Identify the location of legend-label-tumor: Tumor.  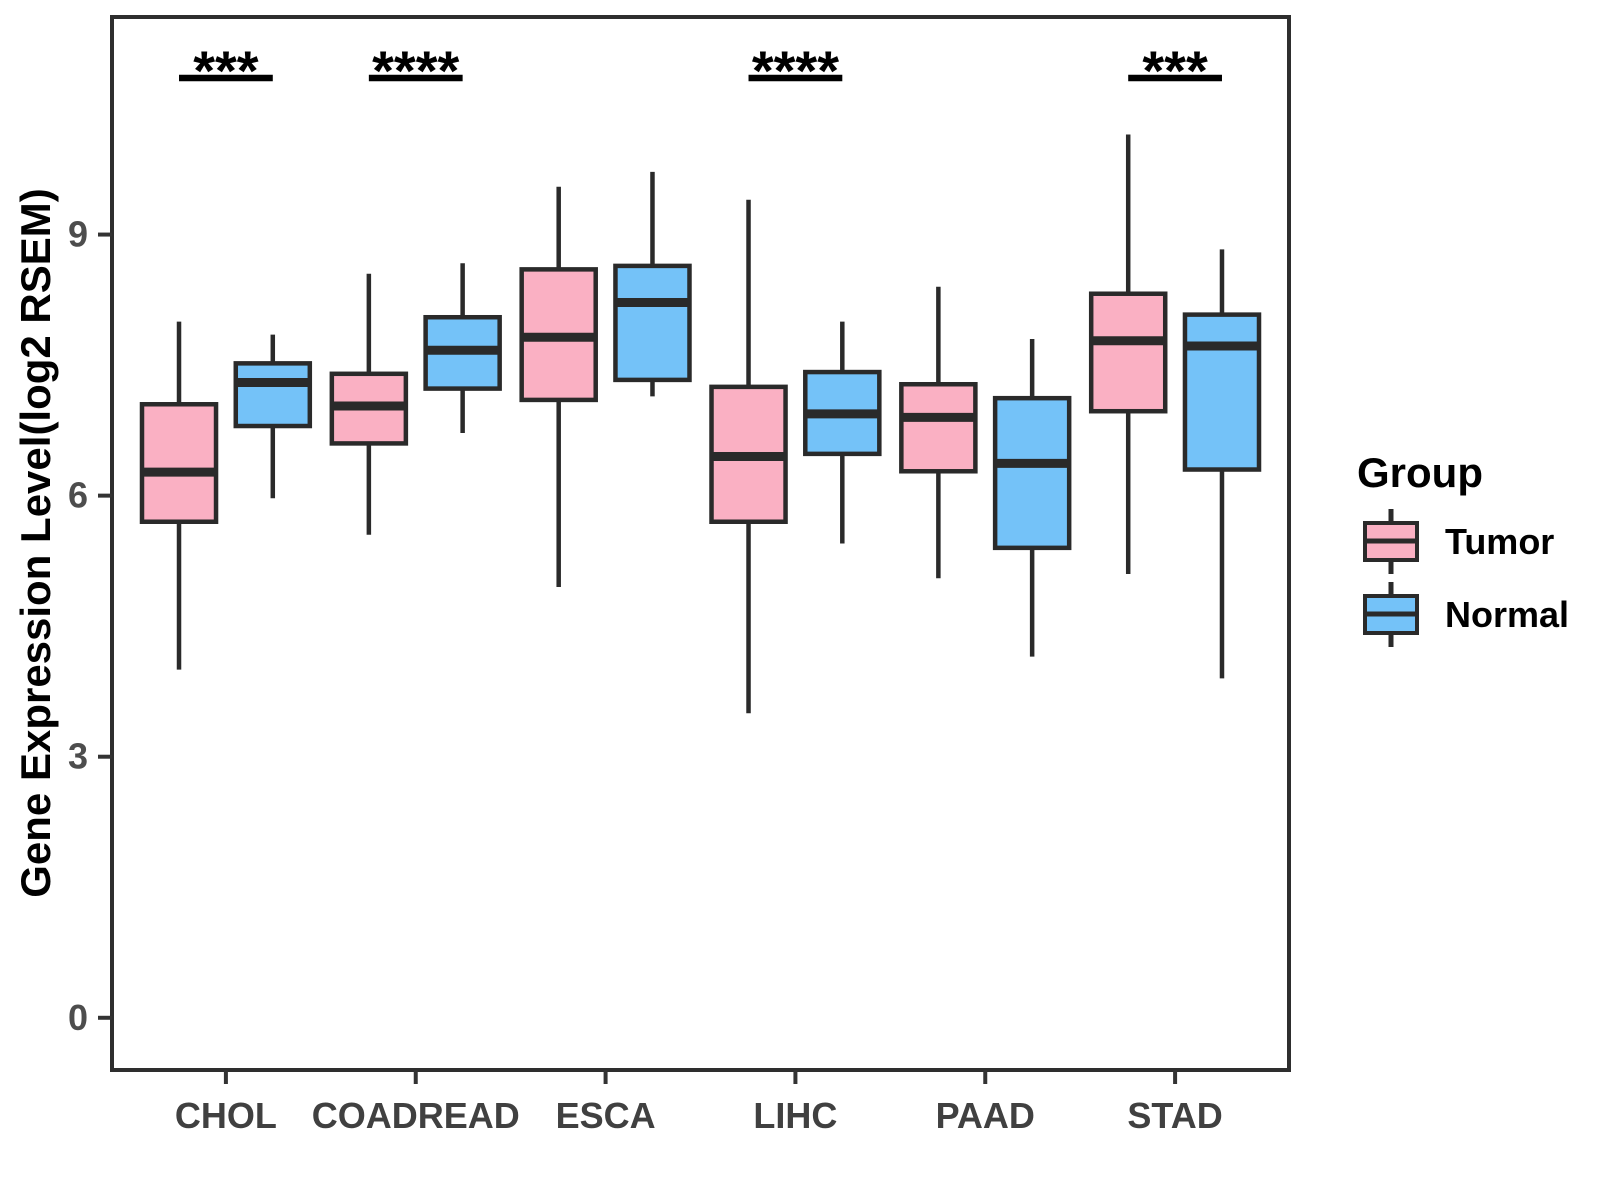
(1499, 541).